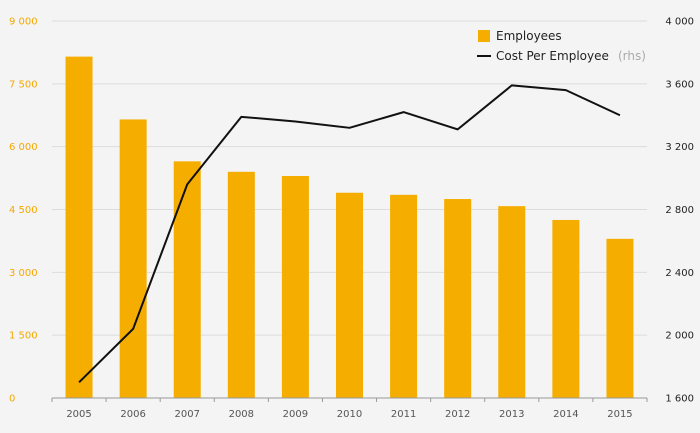 The width and height of the screenshot is (700, 433). What do you see at coordinates (23, 22) in the screenshot?
I see `left-axis-tick-label: 9 000` at bounding box center [23, 22].